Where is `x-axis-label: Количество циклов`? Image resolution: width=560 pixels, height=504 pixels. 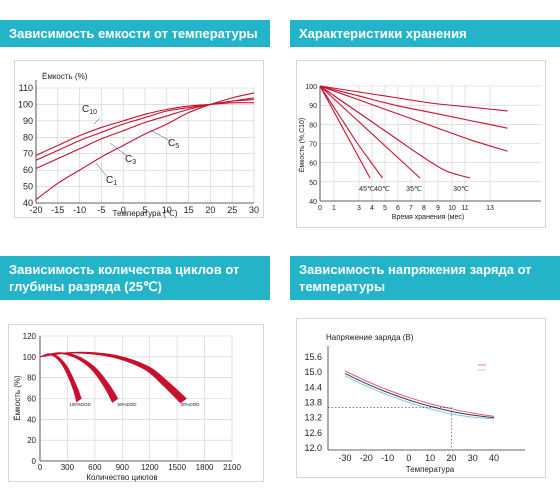
x-axis-label: Количество циклов is located at coordinates (121, 477).